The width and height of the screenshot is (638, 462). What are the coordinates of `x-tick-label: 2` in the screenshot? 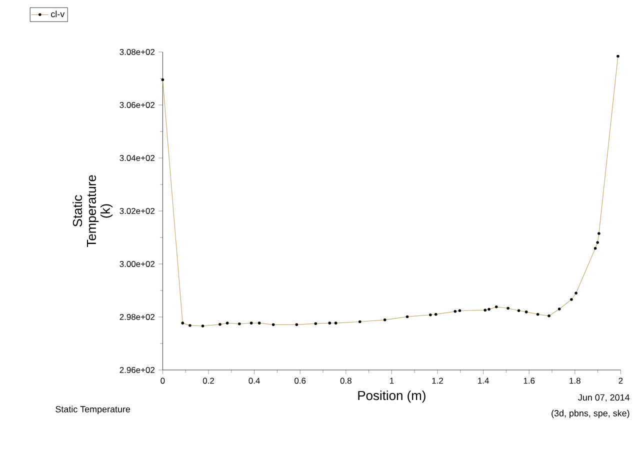 It's located at (620, 381).